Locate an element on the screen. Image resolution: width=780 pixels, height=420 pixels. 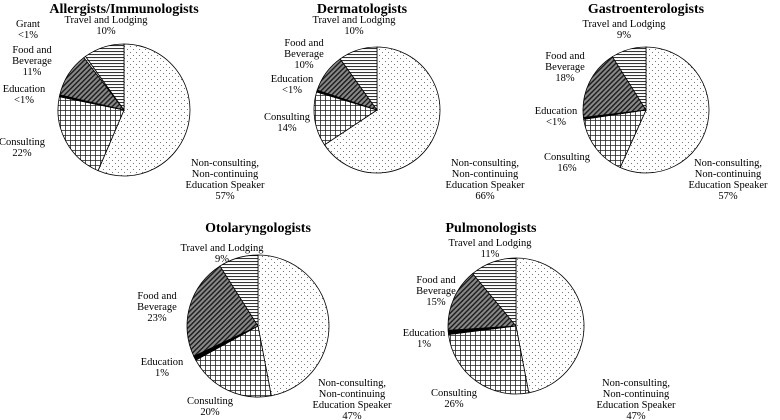
chart-title: Otolaryngologists is located at coordinates (258, 228).